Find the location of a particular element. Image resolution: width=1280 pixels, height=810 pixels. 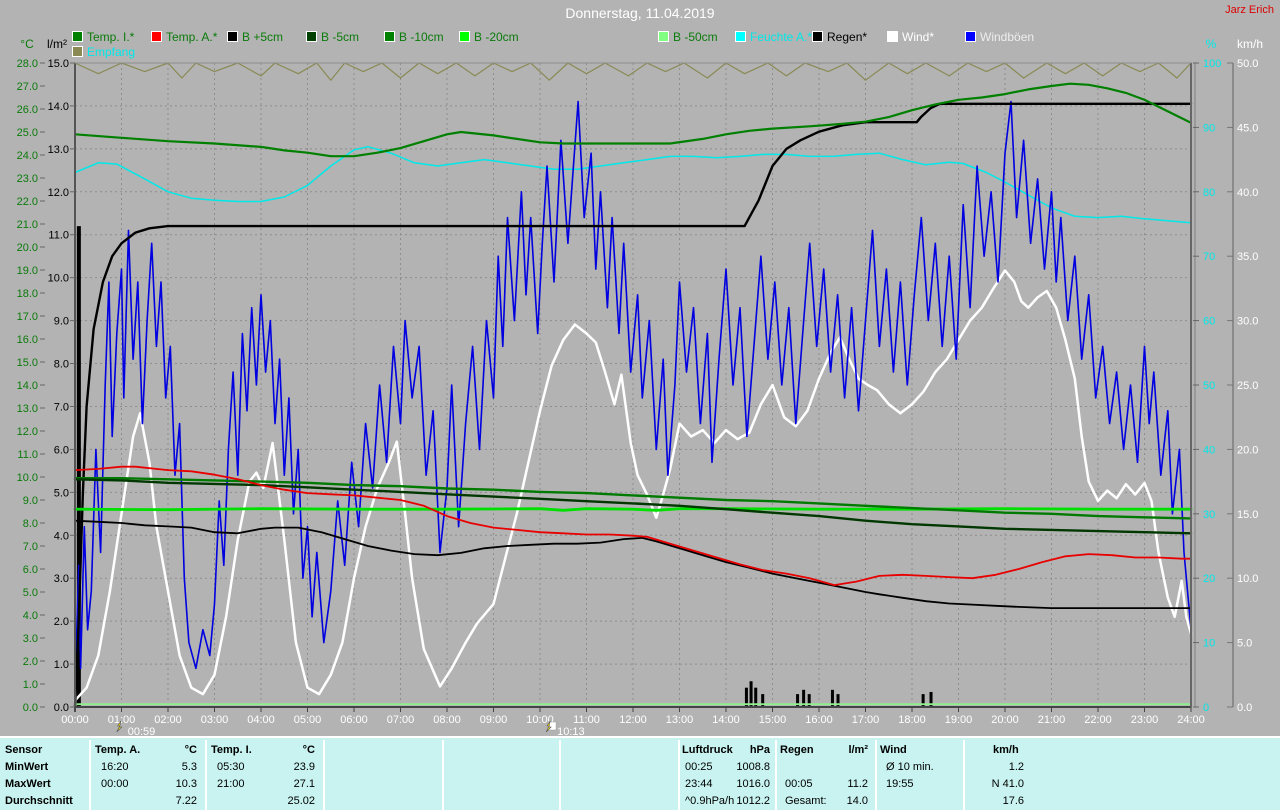

x-tick-label: 16:00 is located at coordinates (819, 720).